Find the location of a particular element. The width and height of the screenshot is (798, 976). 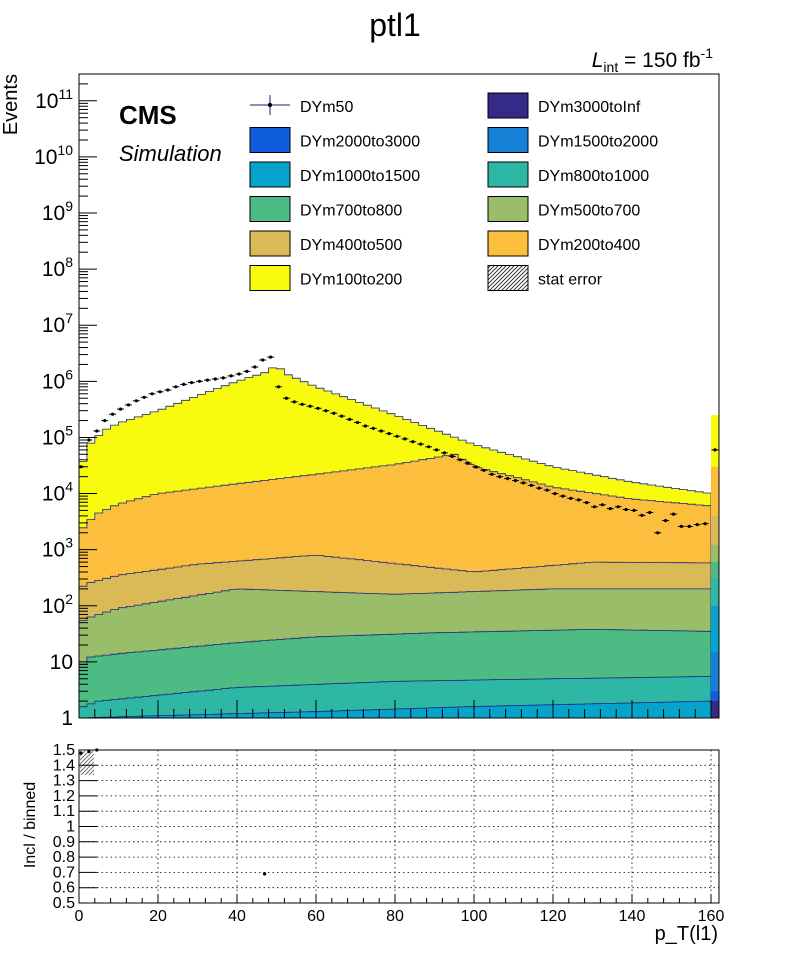

ratio-y-tick-label: 1.2 is located at coordinates (64, 796).